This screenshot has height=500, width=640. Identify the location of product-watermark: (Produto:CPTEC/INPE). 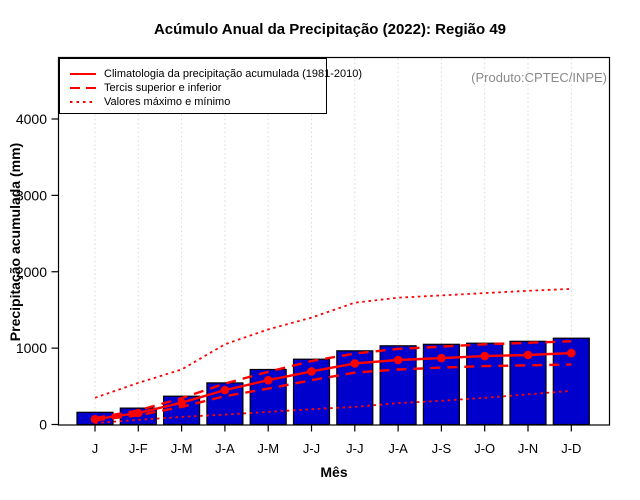
(539, 77).